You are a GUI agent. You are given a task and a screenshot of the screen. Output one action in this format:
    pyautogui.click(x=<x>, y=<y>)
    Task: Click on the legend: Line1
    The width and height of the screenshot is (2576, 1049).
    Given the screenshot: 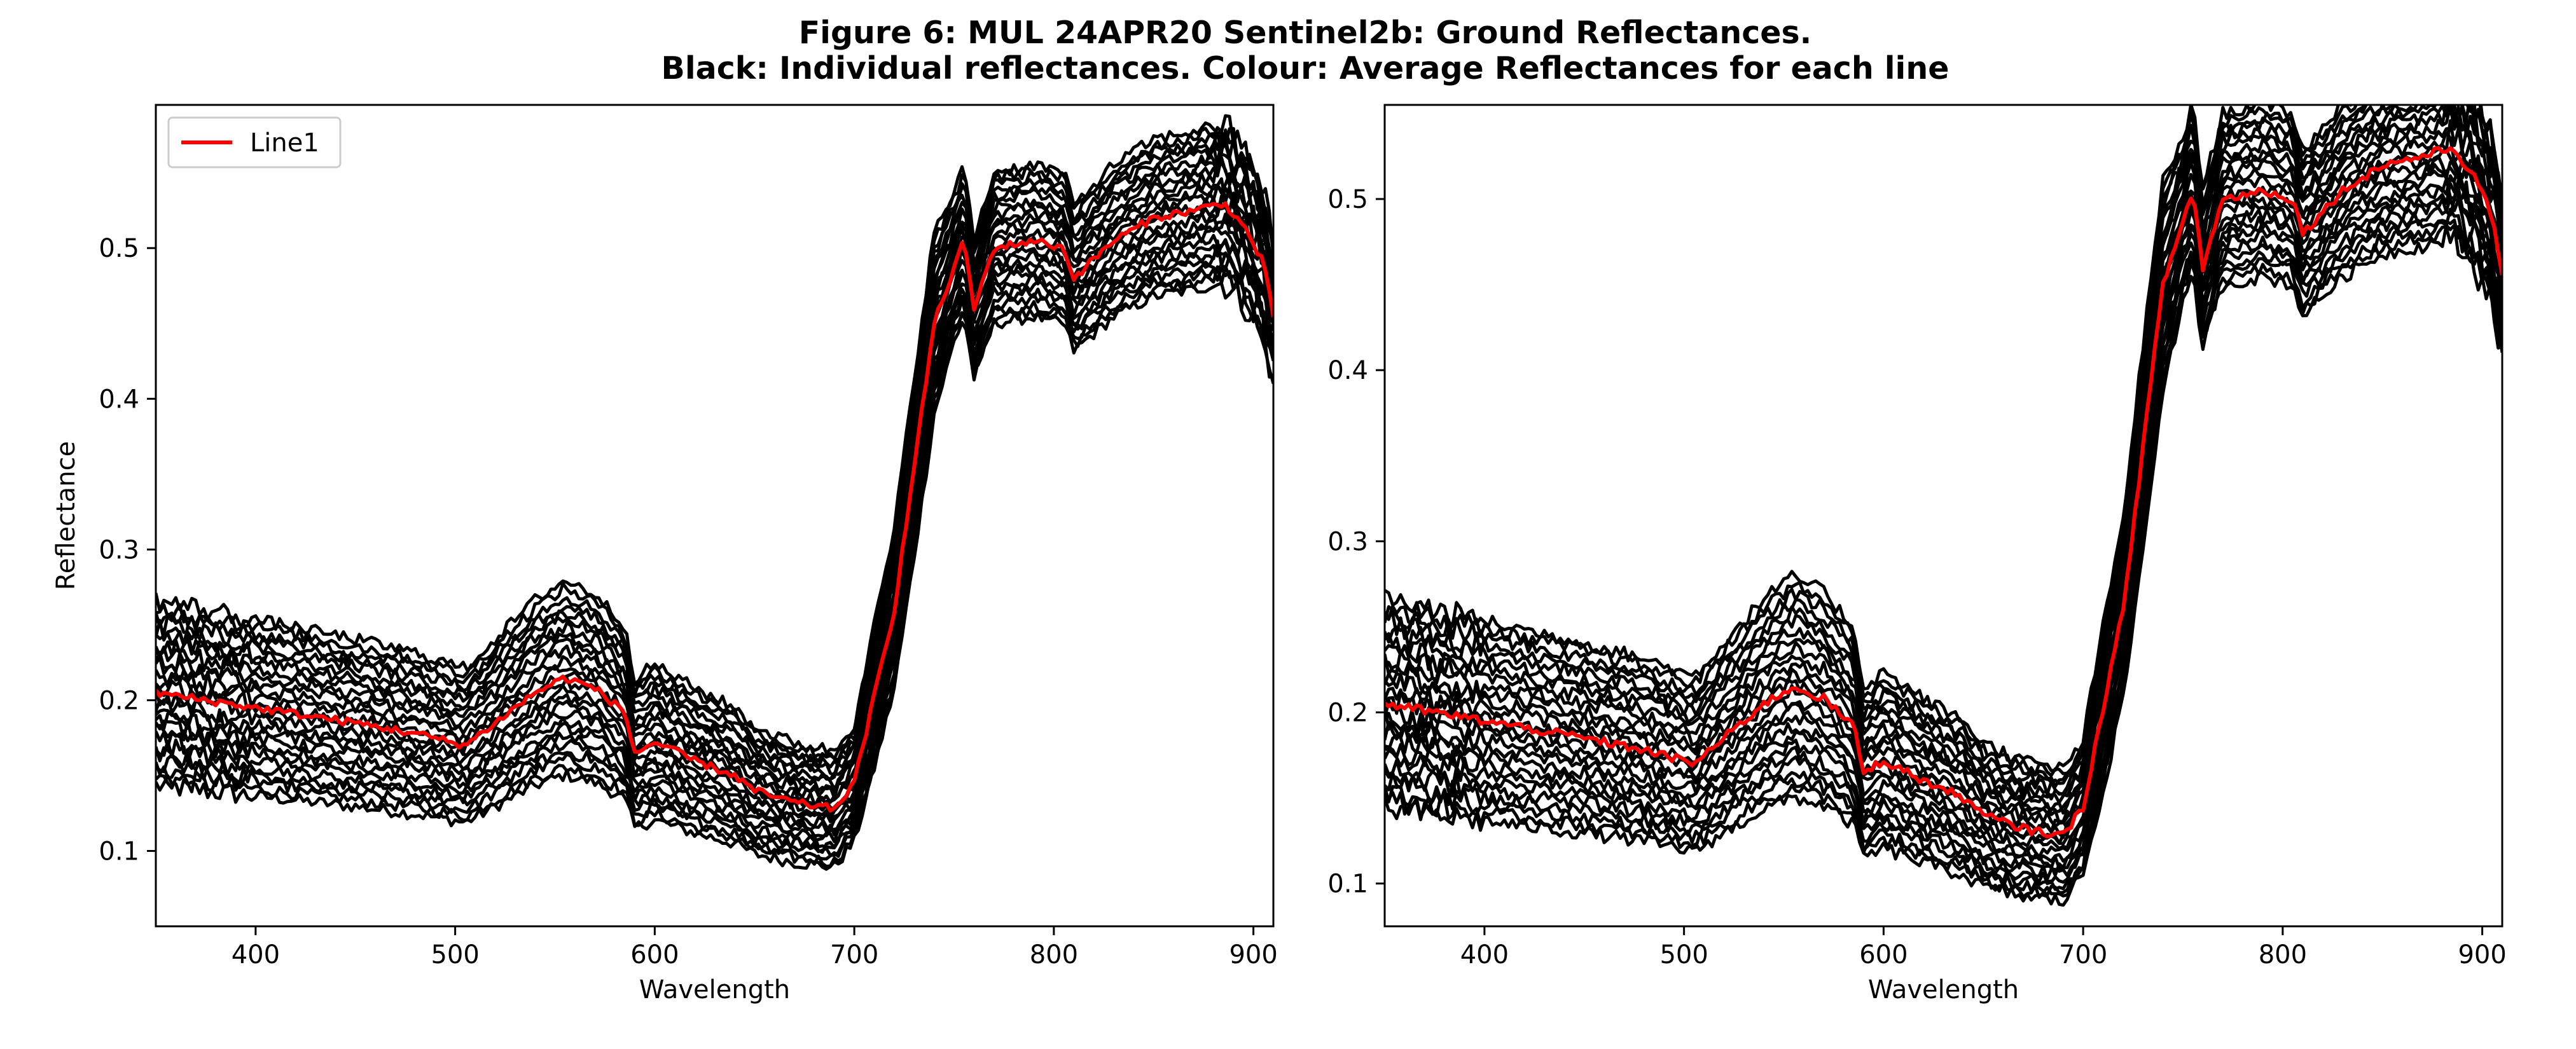 What is the action you would take?
    pyautogui.click(x=254, y=142)
    